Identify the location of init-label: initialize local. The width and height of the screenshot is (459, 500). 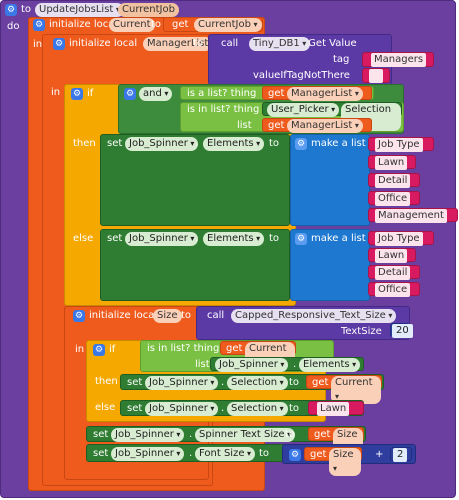
(123, 315).